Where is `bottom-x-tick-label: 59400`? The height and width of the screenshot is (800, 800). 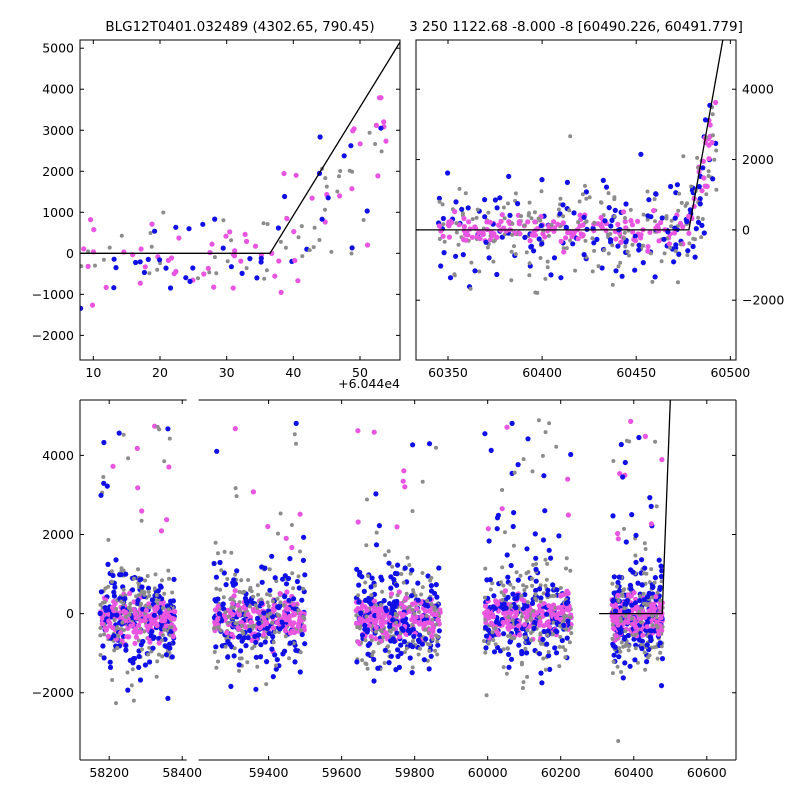 bottom-x-tick-label: 59400 is located at coordinates (269, 772).